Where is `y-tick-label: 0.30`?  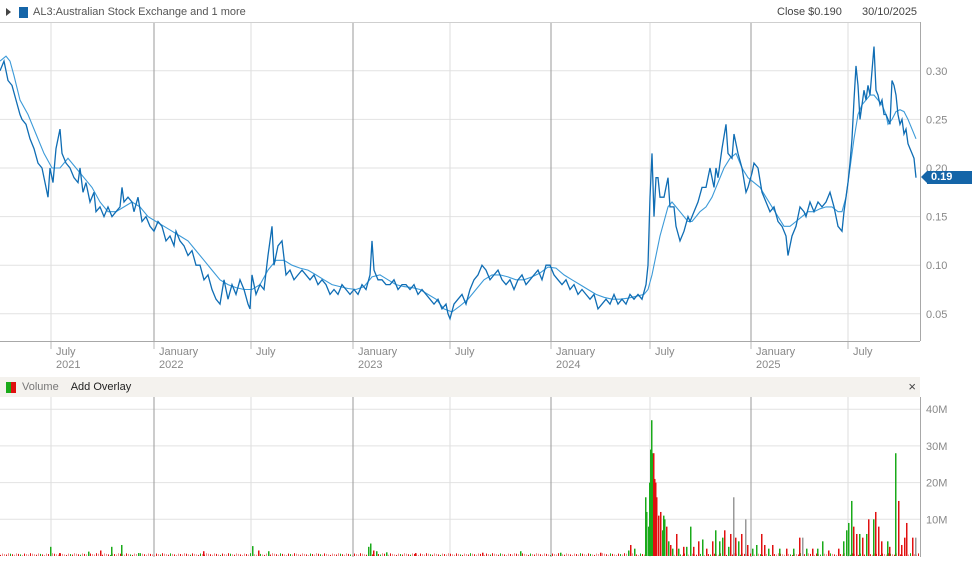 y-tick-label: 0.30 is located at coordinates (936, 72).